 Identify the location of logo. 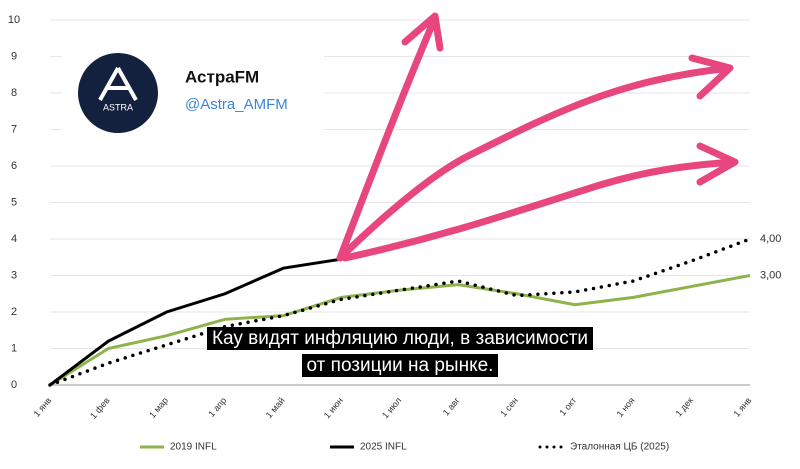
(118, 93).